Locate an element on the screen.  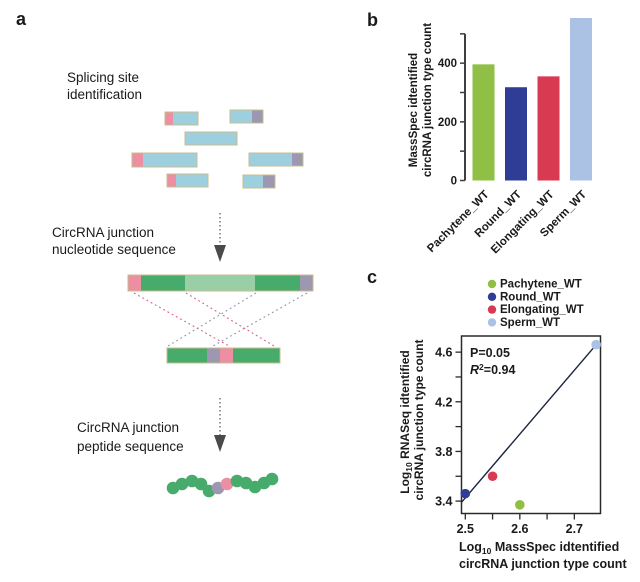
c-x-tick-label: 2.6 is located at coordinates (519, 529).